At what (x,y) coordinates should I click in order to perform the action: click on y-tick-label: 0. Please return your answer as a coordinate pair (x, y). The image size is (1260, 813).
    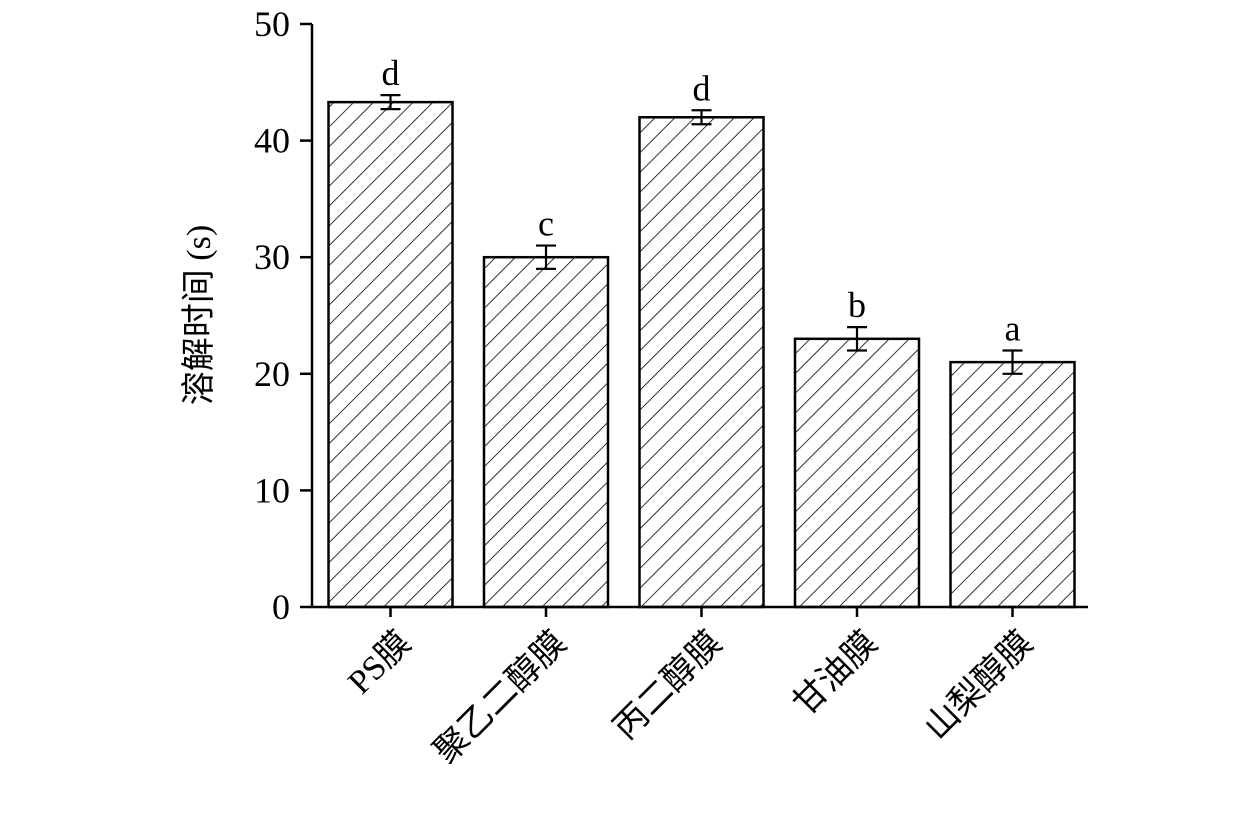
    Looking at the image, I should click on (281, 607).